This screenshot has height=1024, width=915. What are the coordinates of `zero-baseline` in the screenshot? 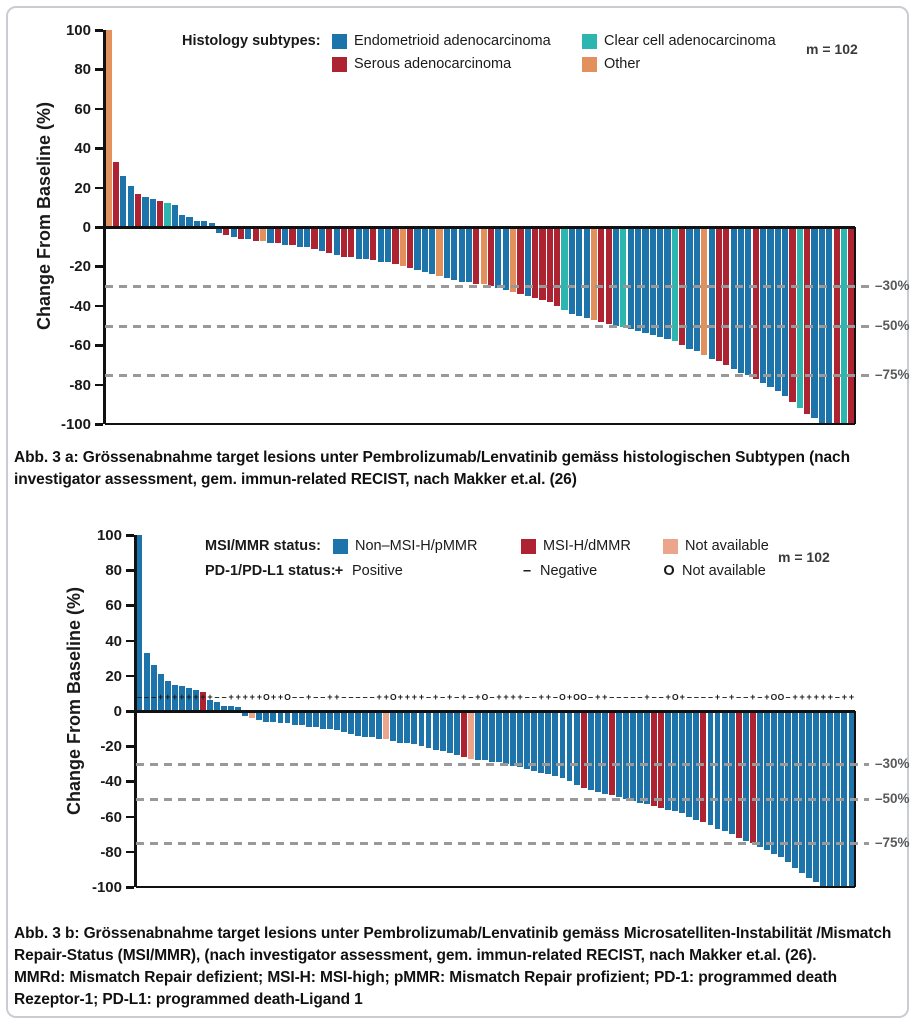 It's located at (495, 711).